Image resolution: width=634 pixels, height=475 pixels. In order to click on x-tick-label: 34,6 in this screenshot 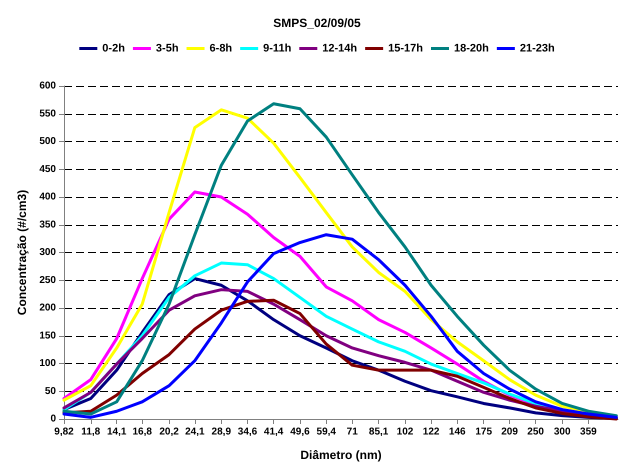, I will do `click(248, 432)`.